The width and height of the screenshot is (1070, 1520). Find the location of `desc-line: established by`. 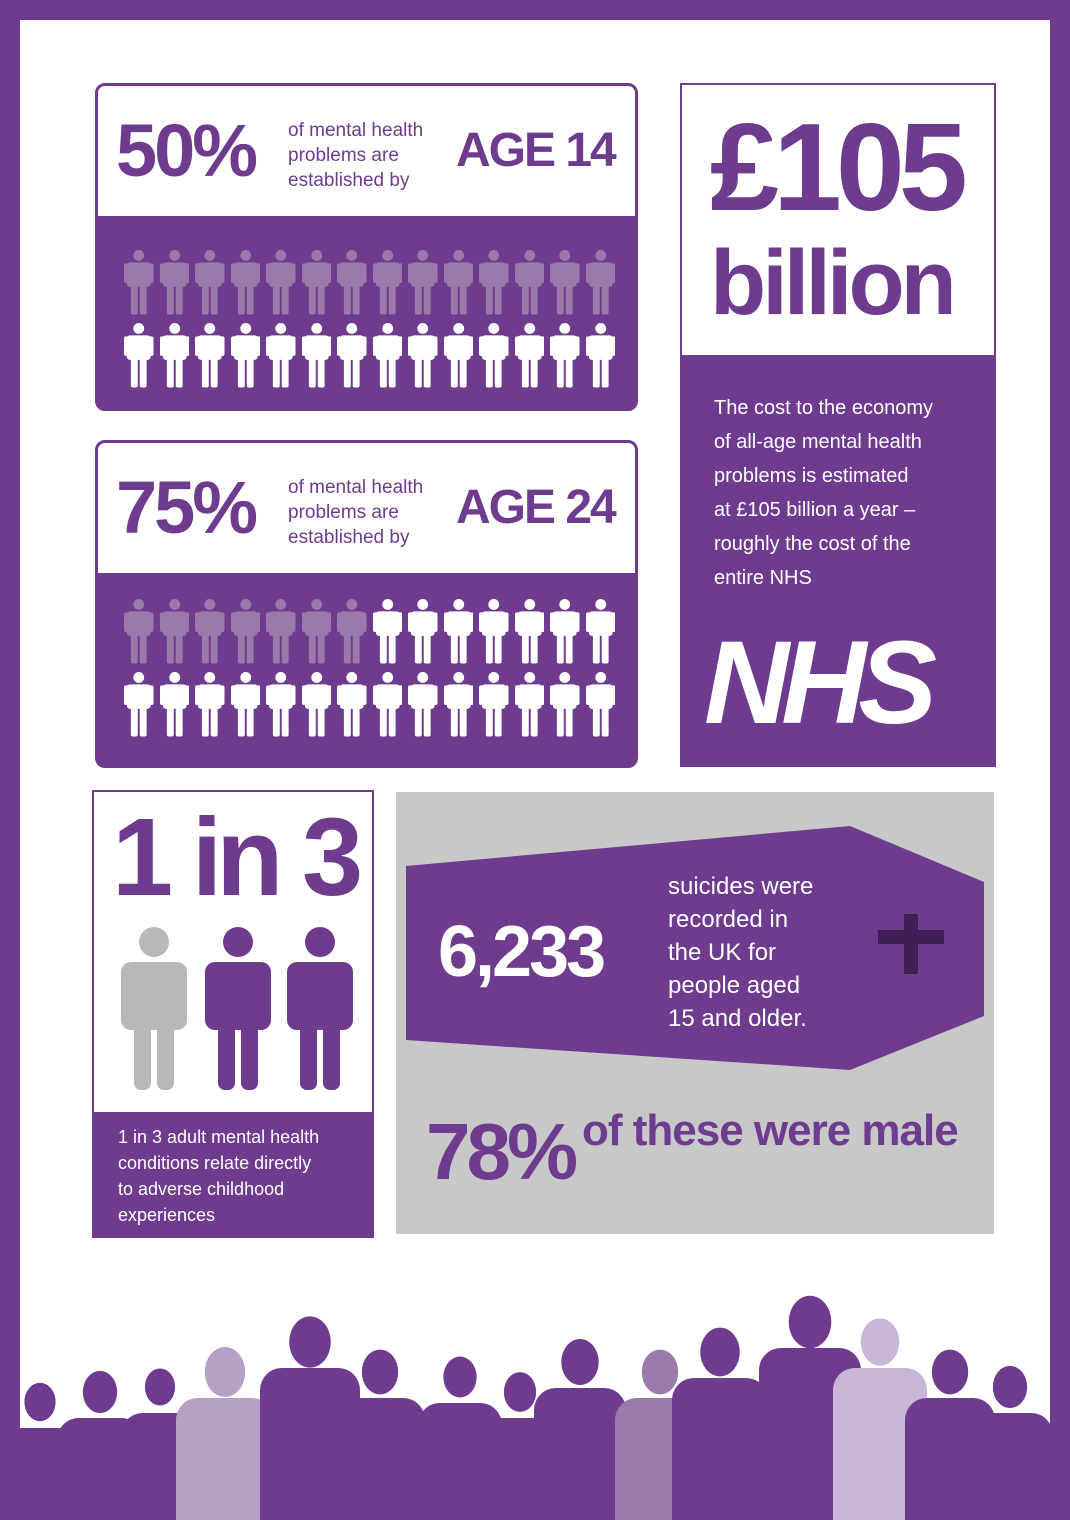

desc-line: established by is located at coordinates (349, 180).